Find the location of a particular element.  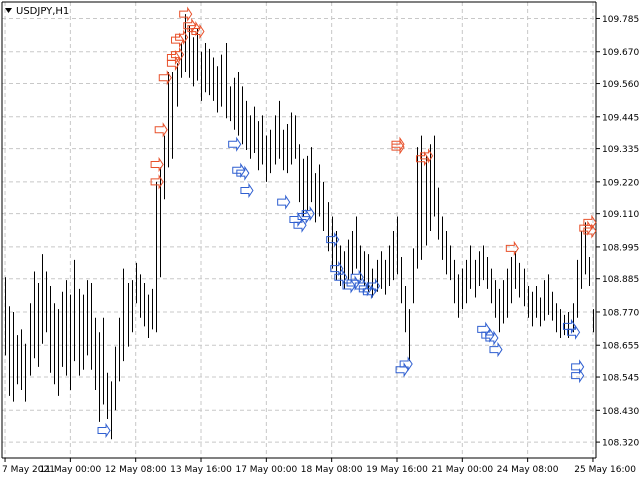

price-tick-label: 108.545 is located at coordinates (620, 379).